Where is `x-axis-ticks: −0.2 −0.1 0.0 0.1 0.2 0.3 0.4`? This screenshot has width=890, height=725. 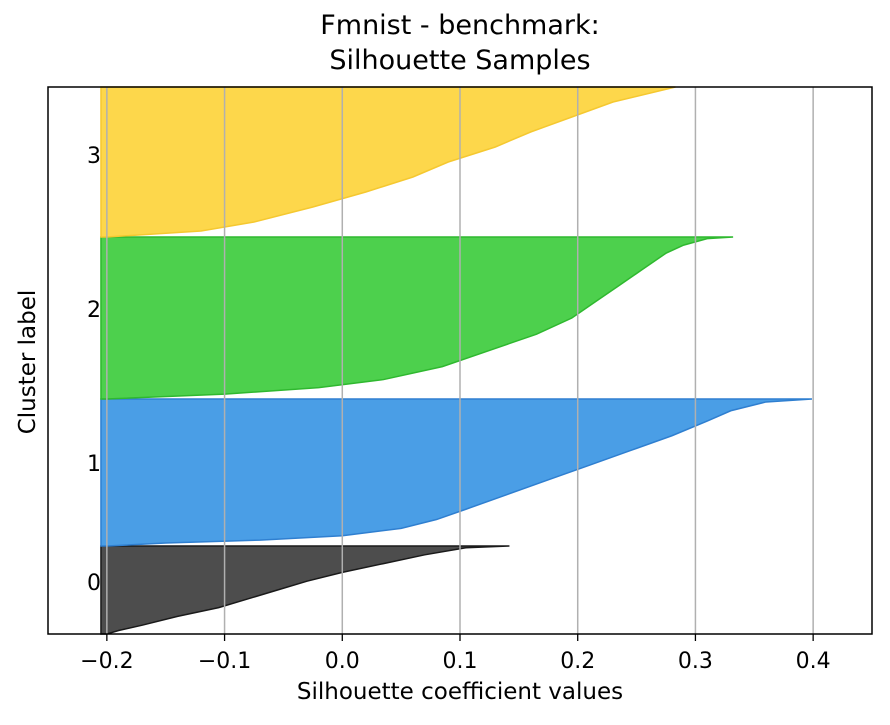
x-axis-ticks: −0.2 −0.1 0.0 0.1 0.2 0.3 0.4 is located at coordinates (455, 654).